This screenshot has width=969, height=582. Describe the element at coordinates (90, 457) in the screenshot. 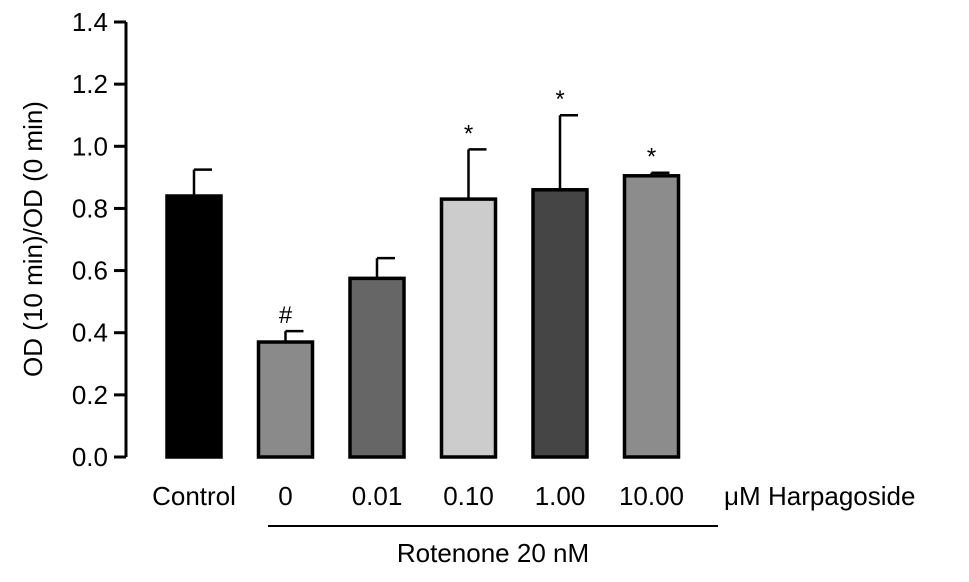

I see `y-tick-label: 0.0` at that location.